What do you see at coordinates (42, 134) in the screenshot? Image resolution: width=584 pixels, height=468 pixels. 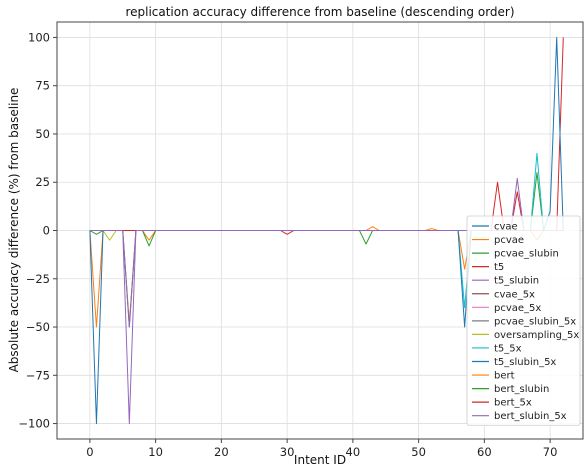 I see `y-tick-label: 50` at bounding box center [42, 134].